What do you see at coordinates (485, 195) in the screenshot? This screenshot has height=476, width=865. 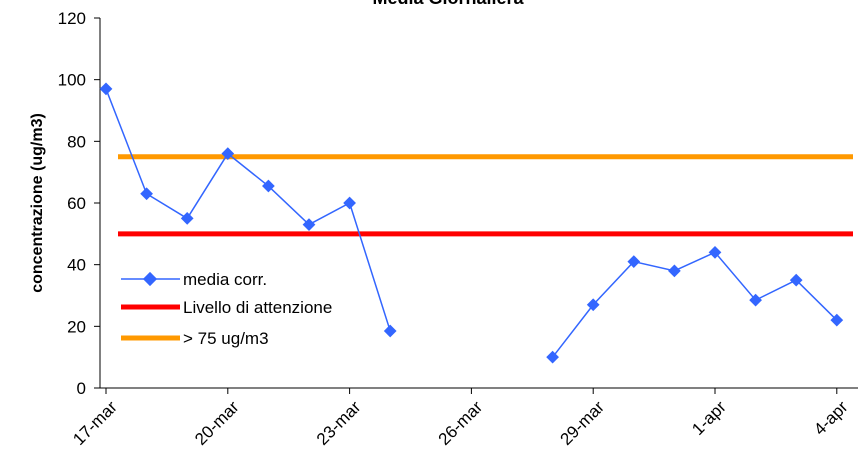 I see `reference-lines` at bounding box center [485, 195].